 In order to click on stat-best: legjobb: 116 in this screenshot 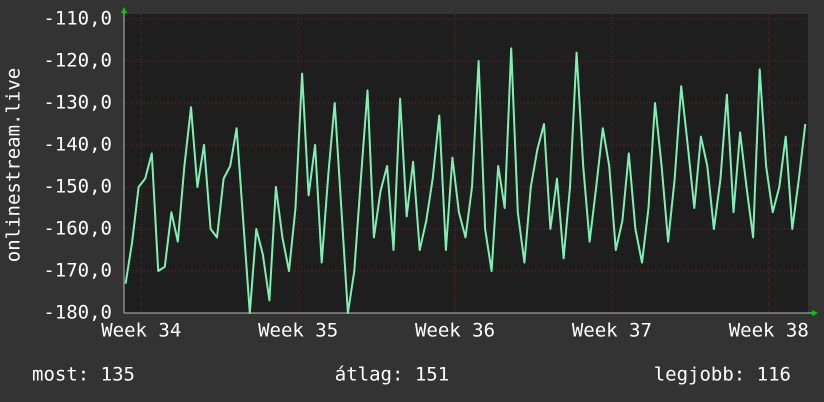, I will do `click(722, 375)`.